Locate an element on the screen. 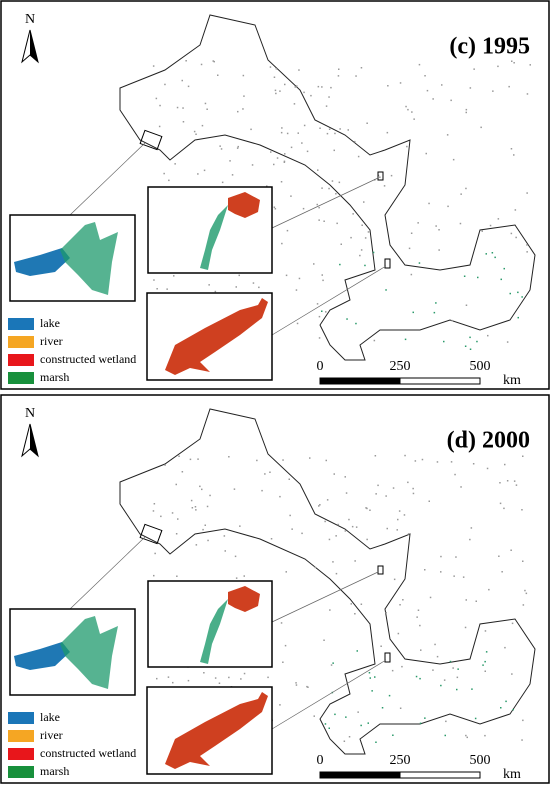  legend-label: constructed wetland is located at coordinates (88, 753).